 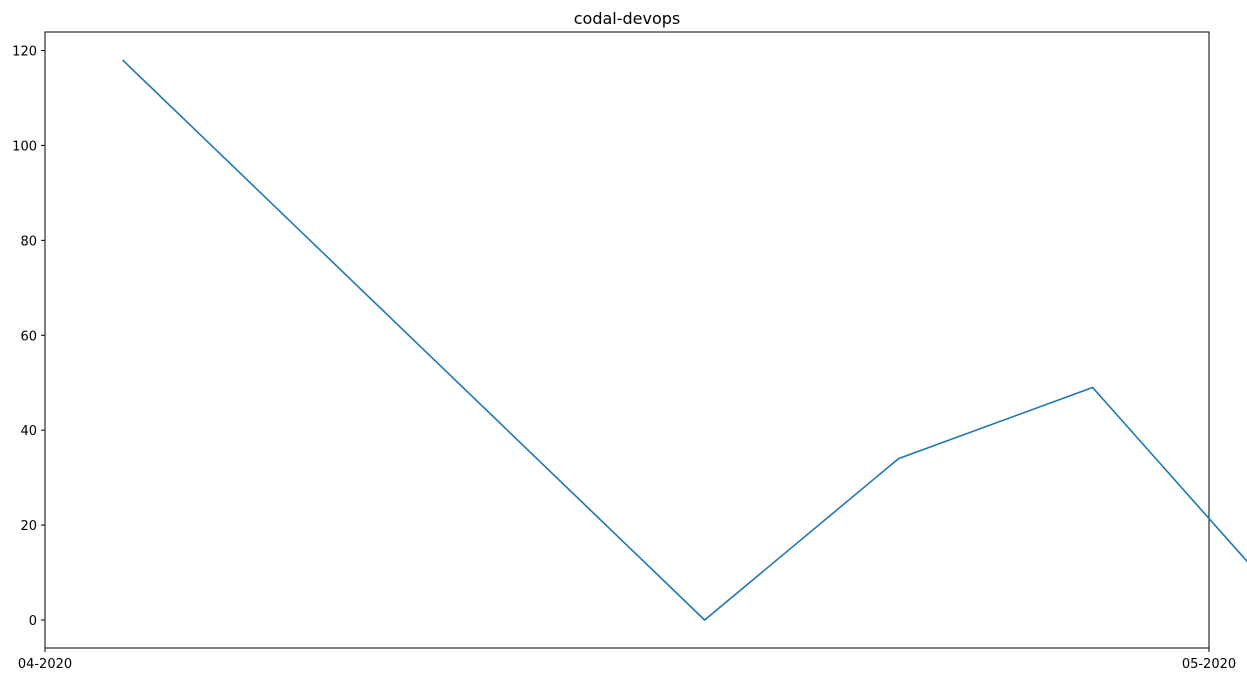 I want to click on y-tick-label: 100, so click(x=24, y=146).